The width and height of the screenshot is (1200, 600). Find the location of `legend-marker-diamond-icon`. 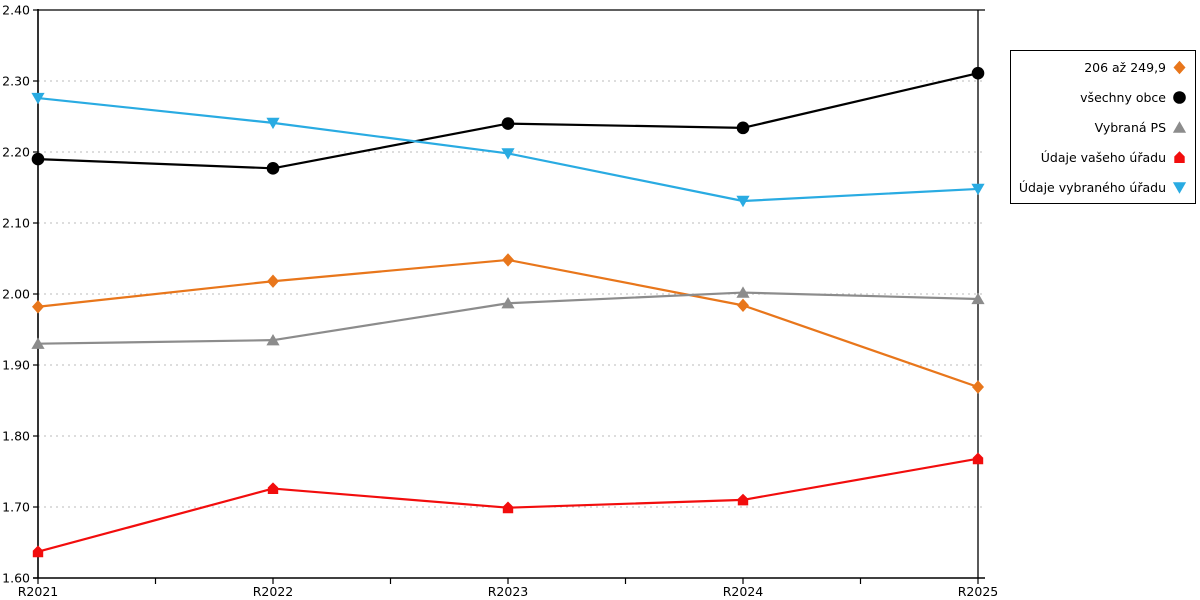

legend-marker-diamond-icon is located at coordinates (1179, 67).